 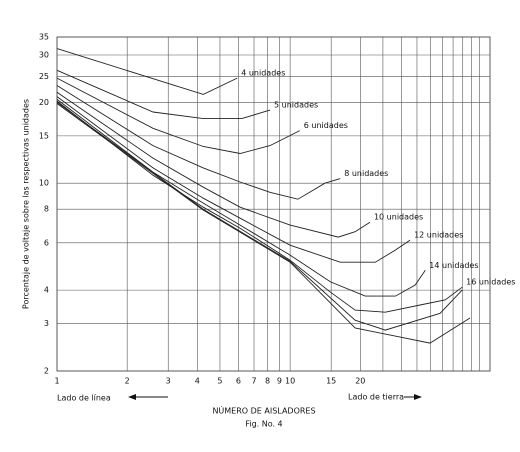 I want to click on y-tick-label: 2, so click(x=46, y=371).